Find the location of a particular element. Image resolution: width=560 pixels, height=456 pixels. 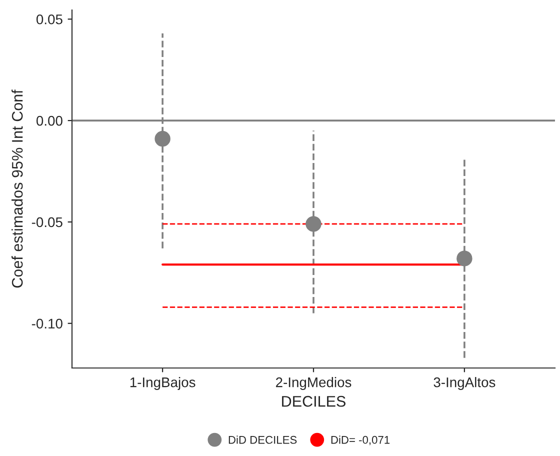

legend-label: DiD DECILES is located at coordinates (262, 440).